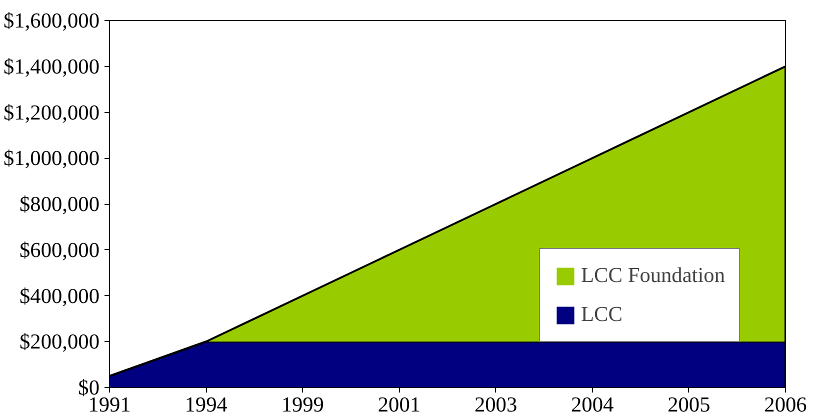  Describe the element at coordinates (496, 403) in the screenshot. I see `x-tick-label: 2003` at that location.